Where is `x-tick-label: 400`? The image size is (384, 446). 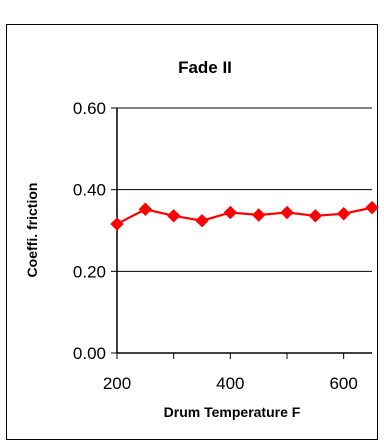 x-tick-label: 400 is located at coordinates (230, 383).